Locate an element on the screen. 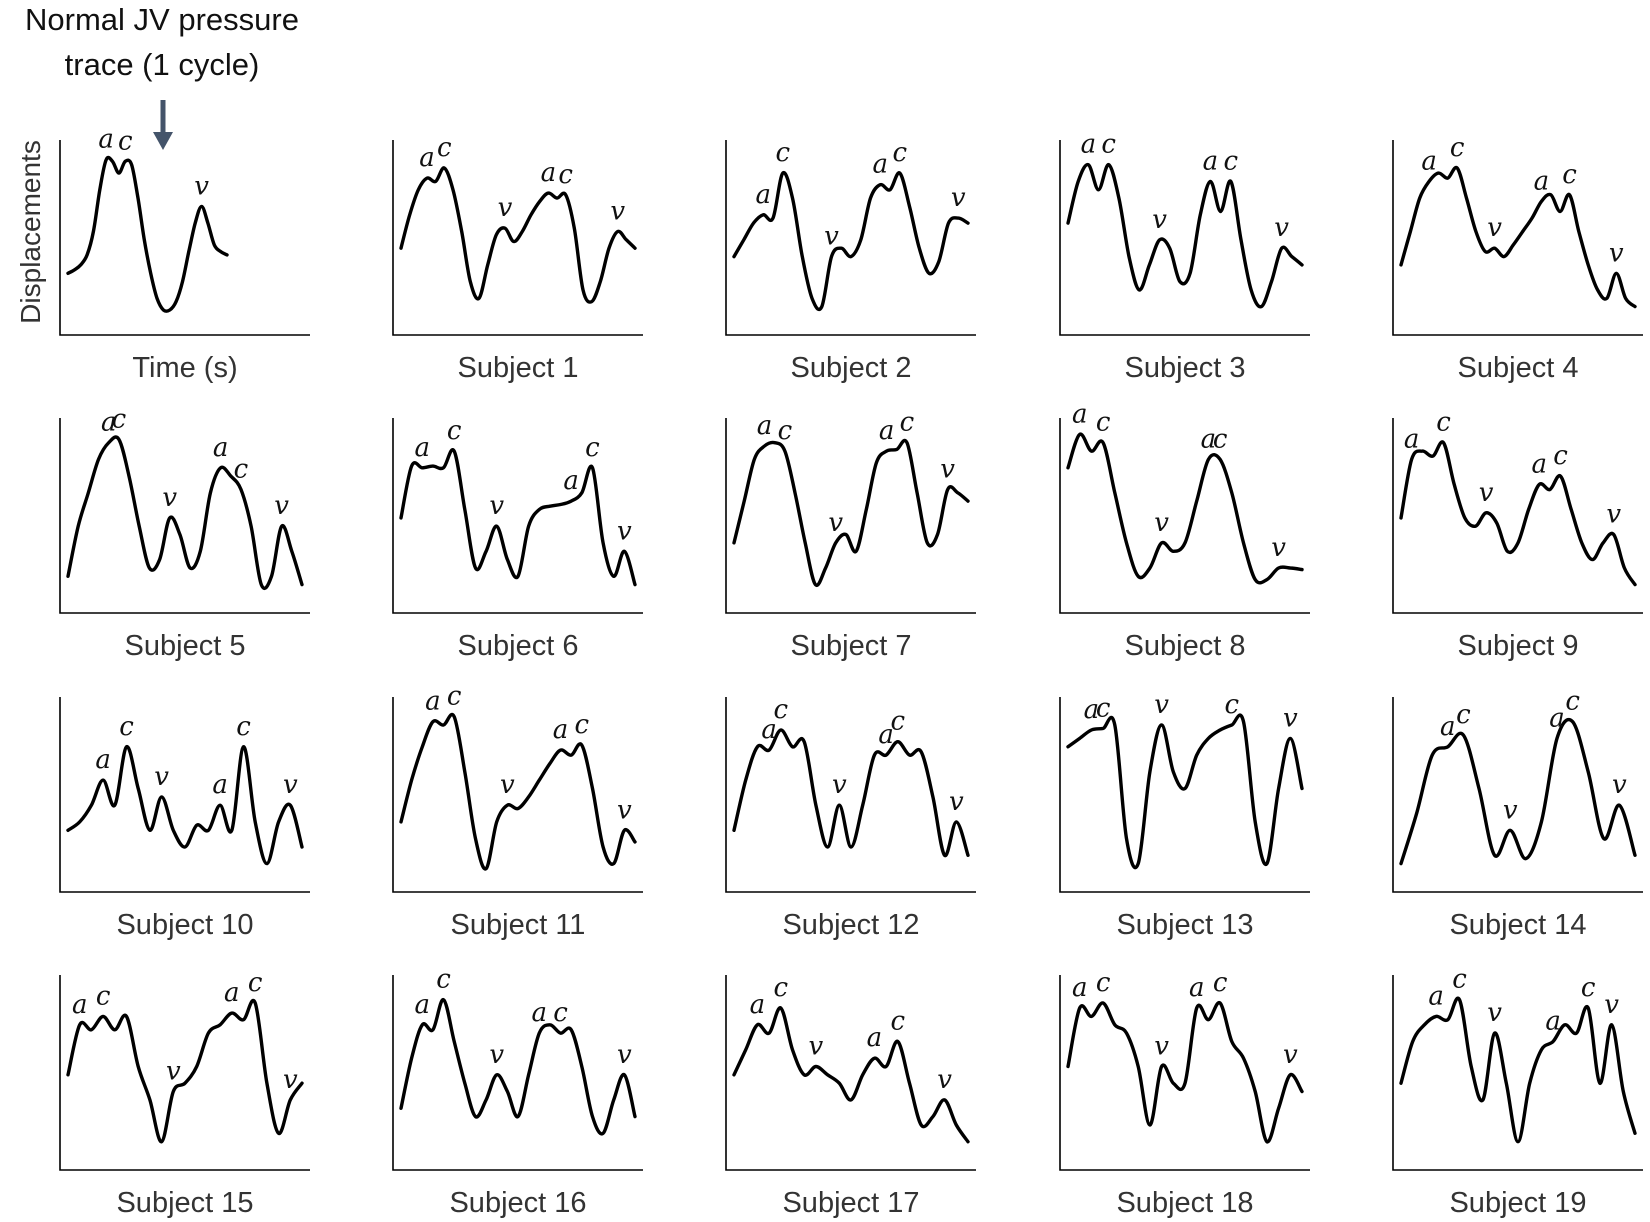 This screenshot has height=1222, width=1650. subject-label: Subject 7 is located at coordinates (851, 646).